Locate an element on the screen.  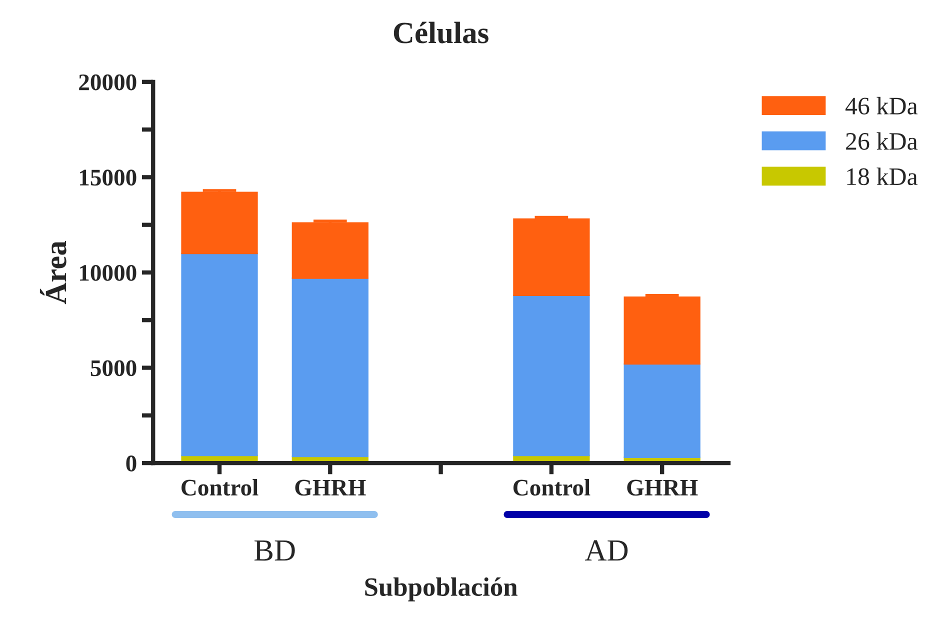
y-tick-label: 0 is located at coordinates (131, 464).